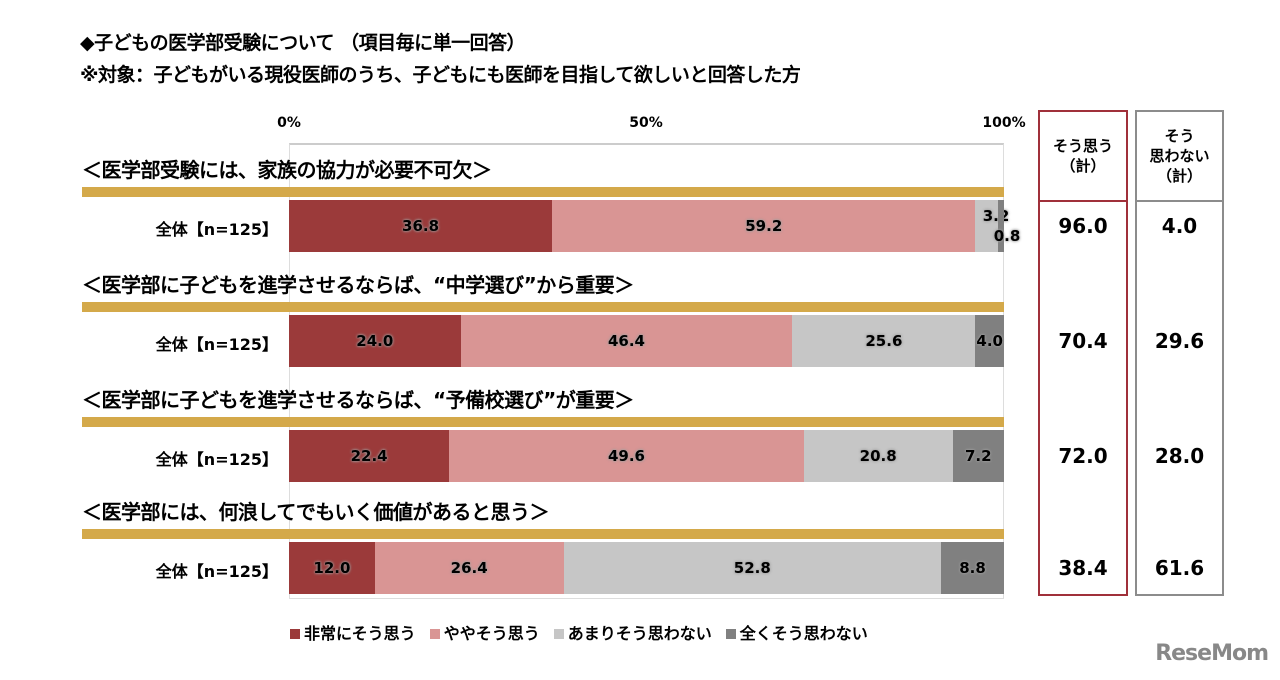  I want to click on disagree-total-value: 28.0, so click(1179, 456).